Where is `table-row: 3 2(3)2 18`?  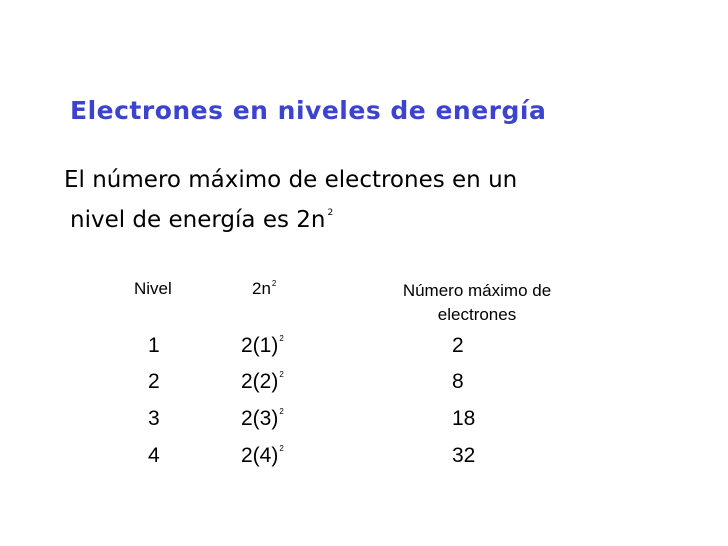
table-row: 3 2(3)2 18 is located at coordinates (355, 423).